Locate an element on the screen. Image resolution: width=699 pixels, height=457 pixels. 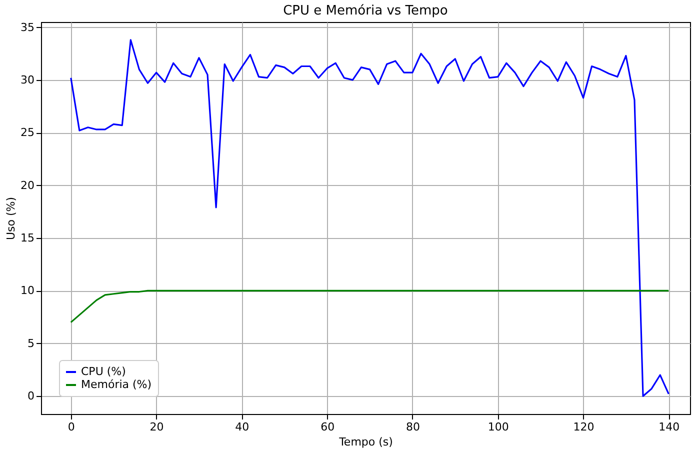
y-tick-label: 20 is located at coordinates (27, 185).